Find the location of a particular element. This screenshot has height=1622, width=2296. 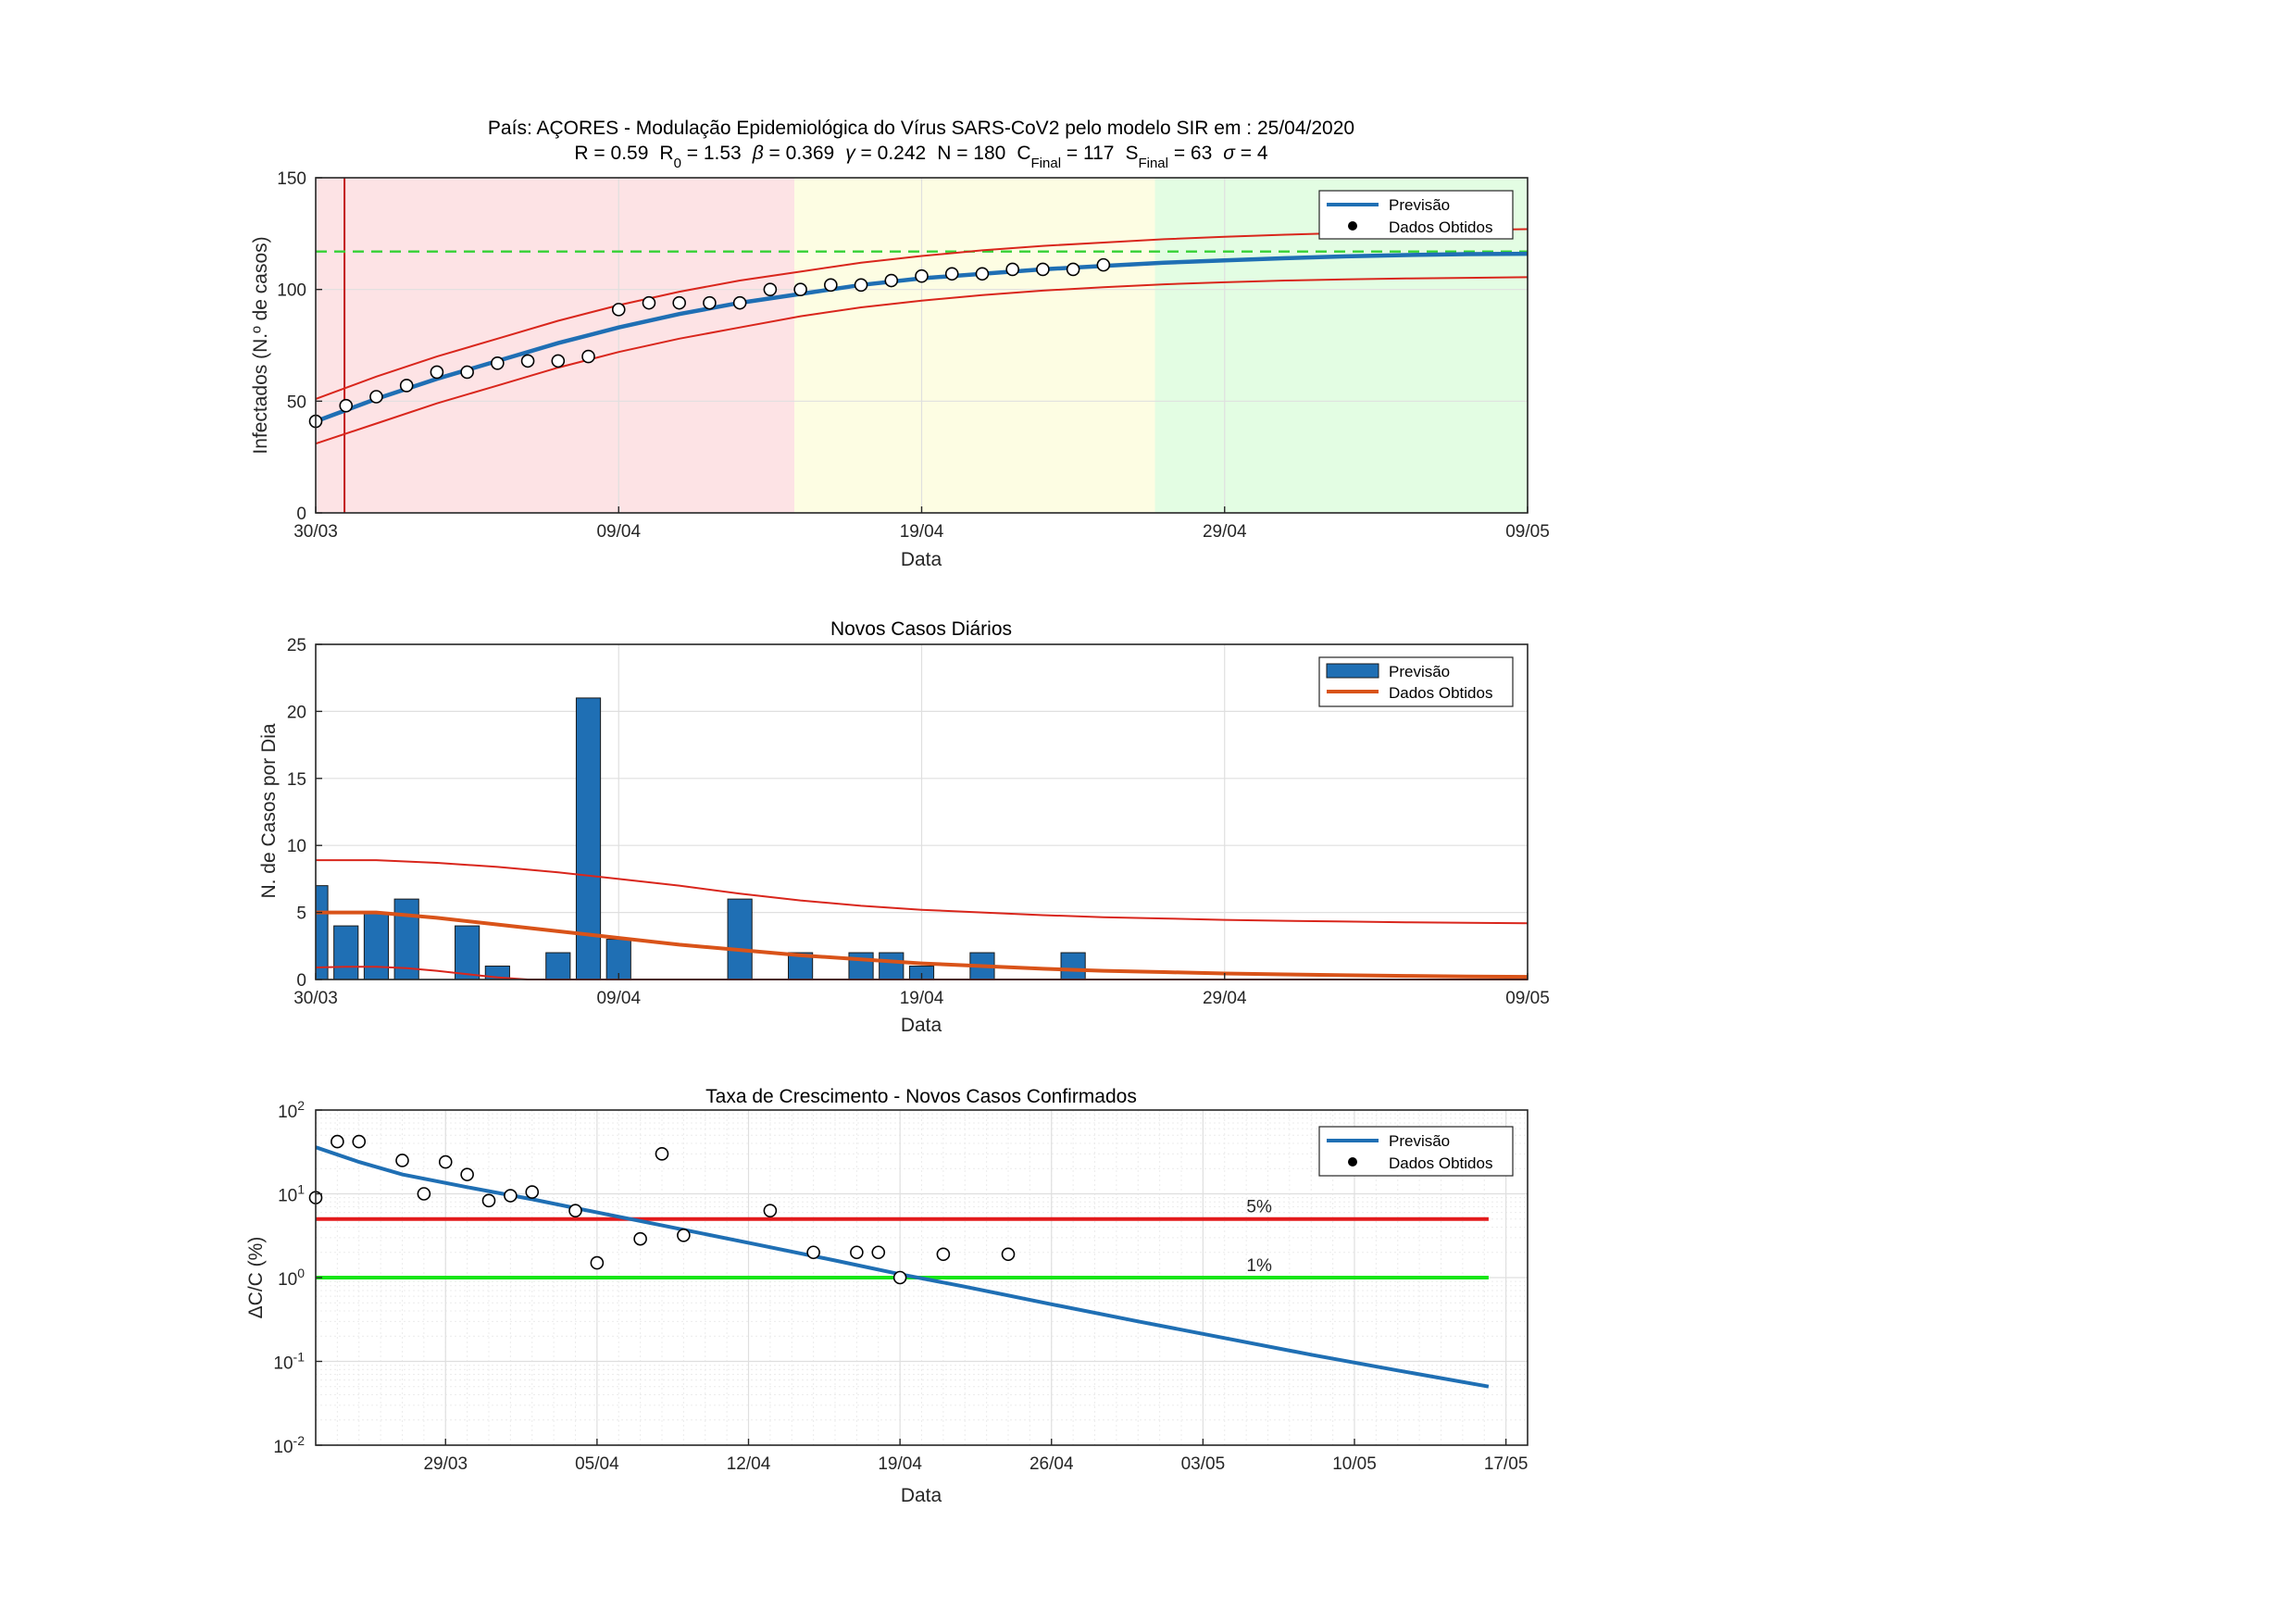

phase-region is located at coordinates (974, 345).